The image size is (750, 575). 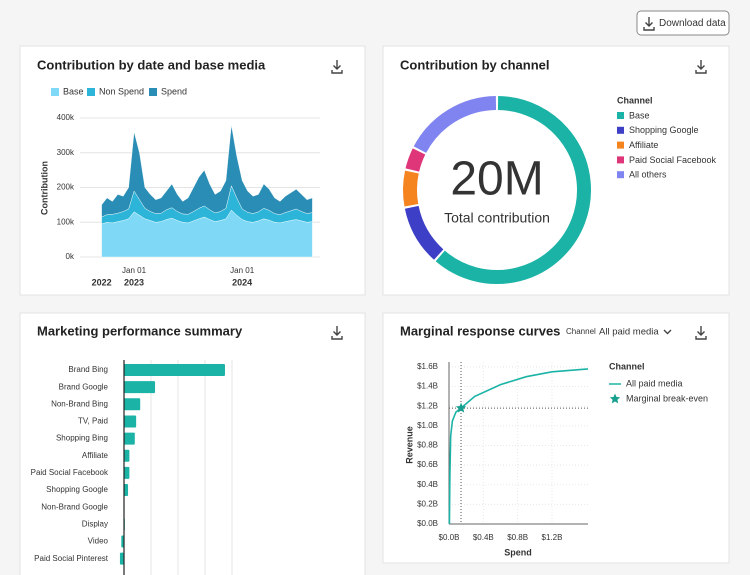 I want to click on legend-label: All others, so click(x=648, y=175).